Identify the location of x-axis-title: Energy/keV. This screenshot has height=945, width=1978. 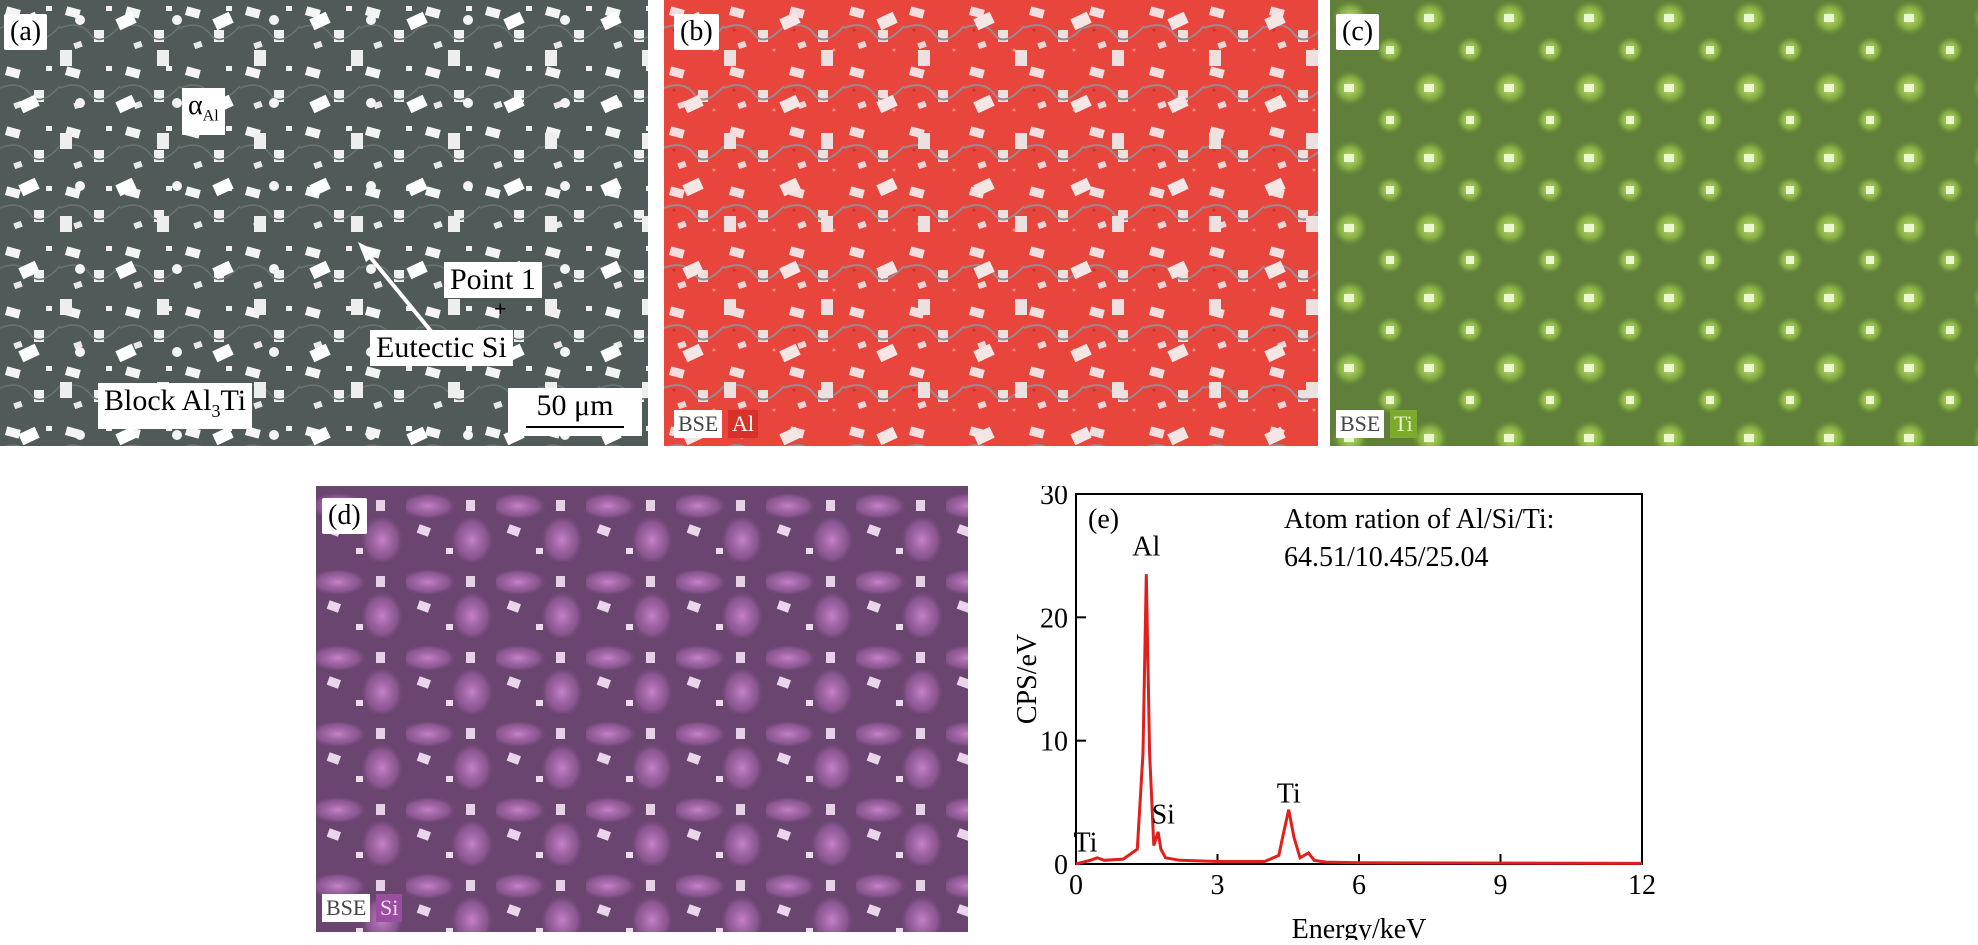
(1359, 927).